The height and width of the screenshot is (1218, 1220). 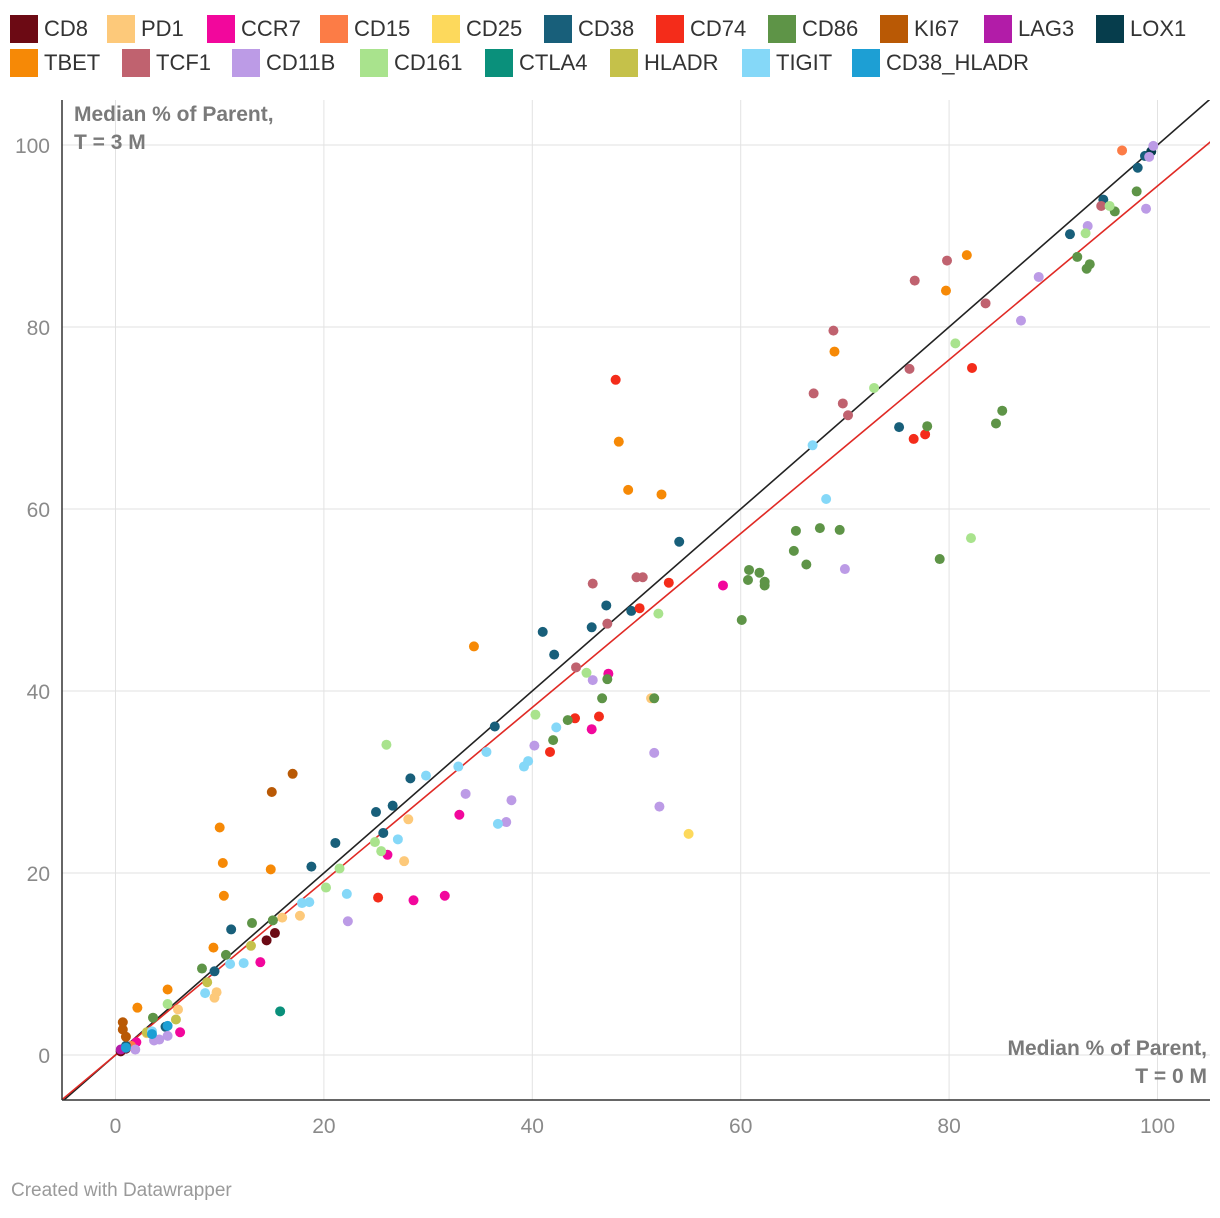 What do you see at coordinates (72, 62) in the screenshot?
I see `legend-label: TBET` at bounding box center [72, 62].